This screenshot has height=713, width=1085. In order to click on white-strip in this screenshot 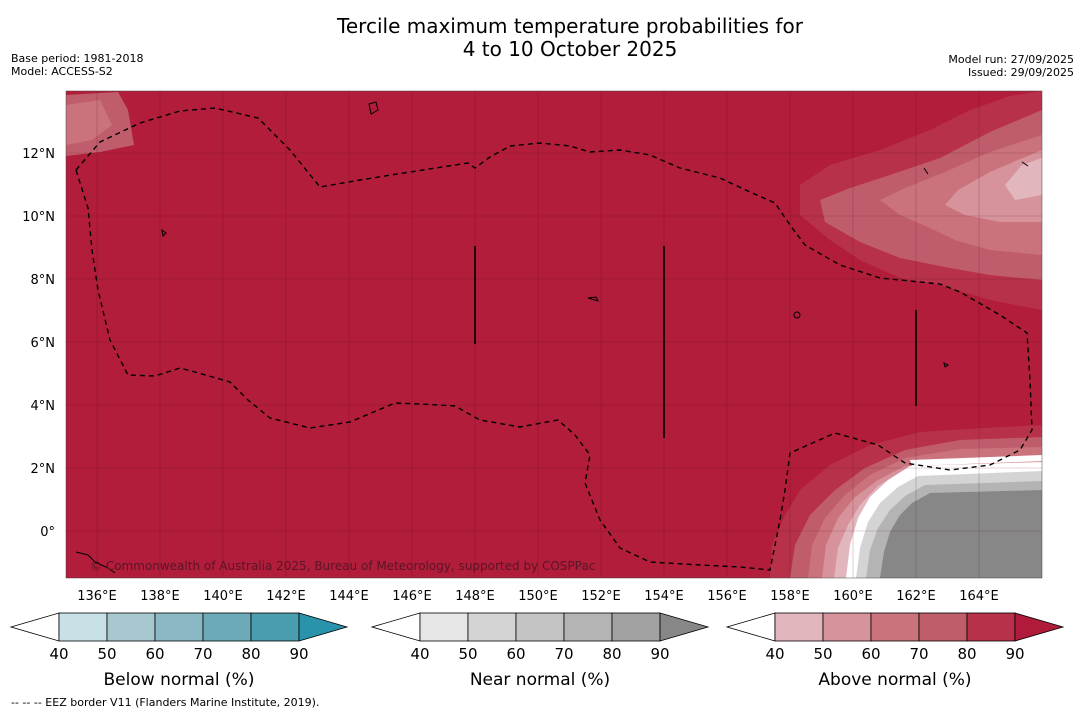, I will do `click(976, 460)`.